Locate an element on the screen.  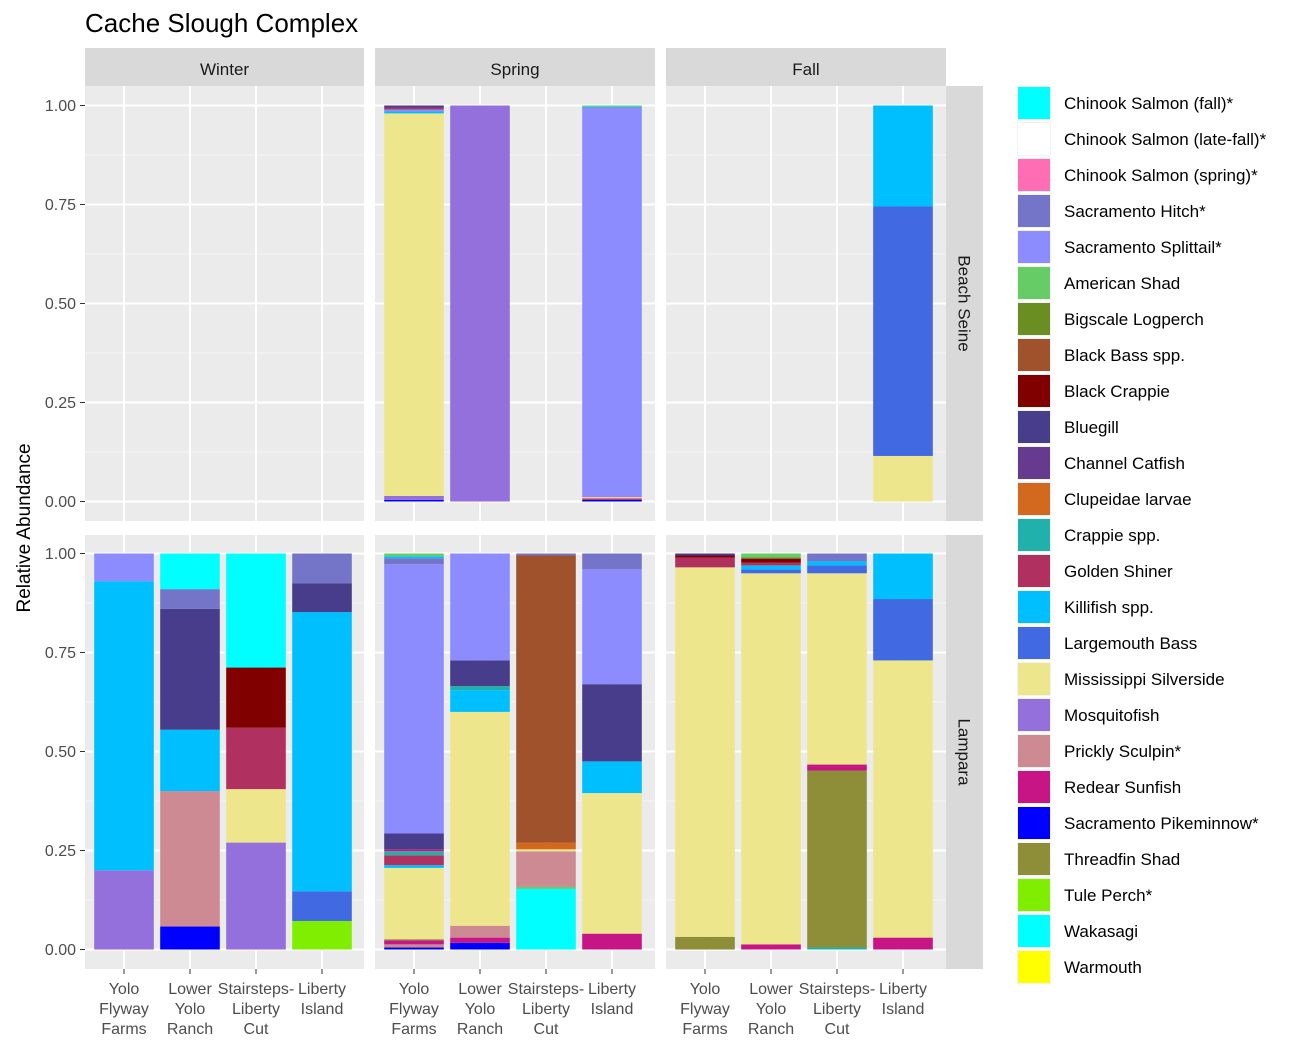
legend-label: Prickly Sculpin* is located at coordinates (1123, 751).